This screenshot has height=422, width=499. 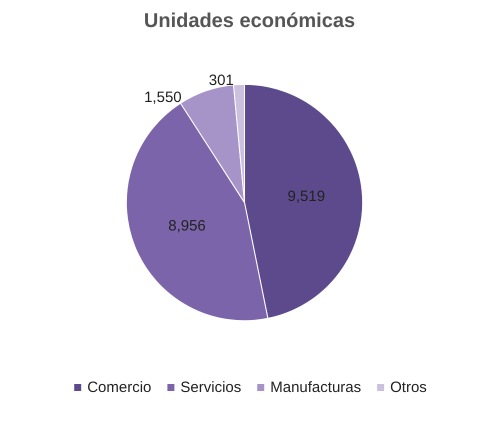 What do you see at coordinates (408, 387) in the screenshot?
I see `legend-label: Otros` at bounding box center [408, 387].